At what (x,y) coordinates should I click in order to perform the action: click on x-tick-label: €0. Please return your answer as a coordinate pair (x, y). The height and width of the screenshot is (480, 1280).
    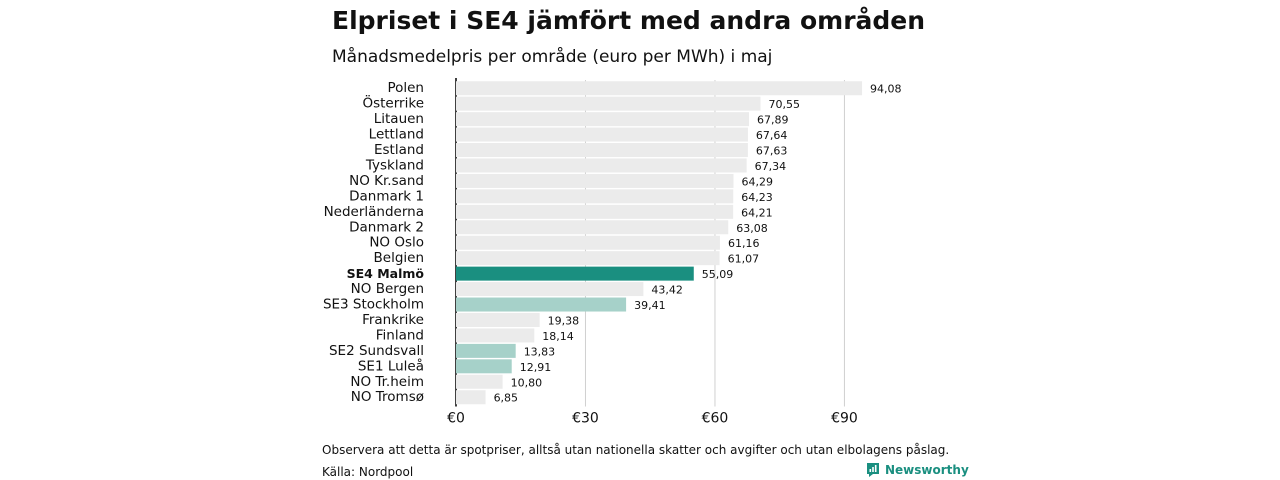
    Looking at the image, I should click on (456, 418).